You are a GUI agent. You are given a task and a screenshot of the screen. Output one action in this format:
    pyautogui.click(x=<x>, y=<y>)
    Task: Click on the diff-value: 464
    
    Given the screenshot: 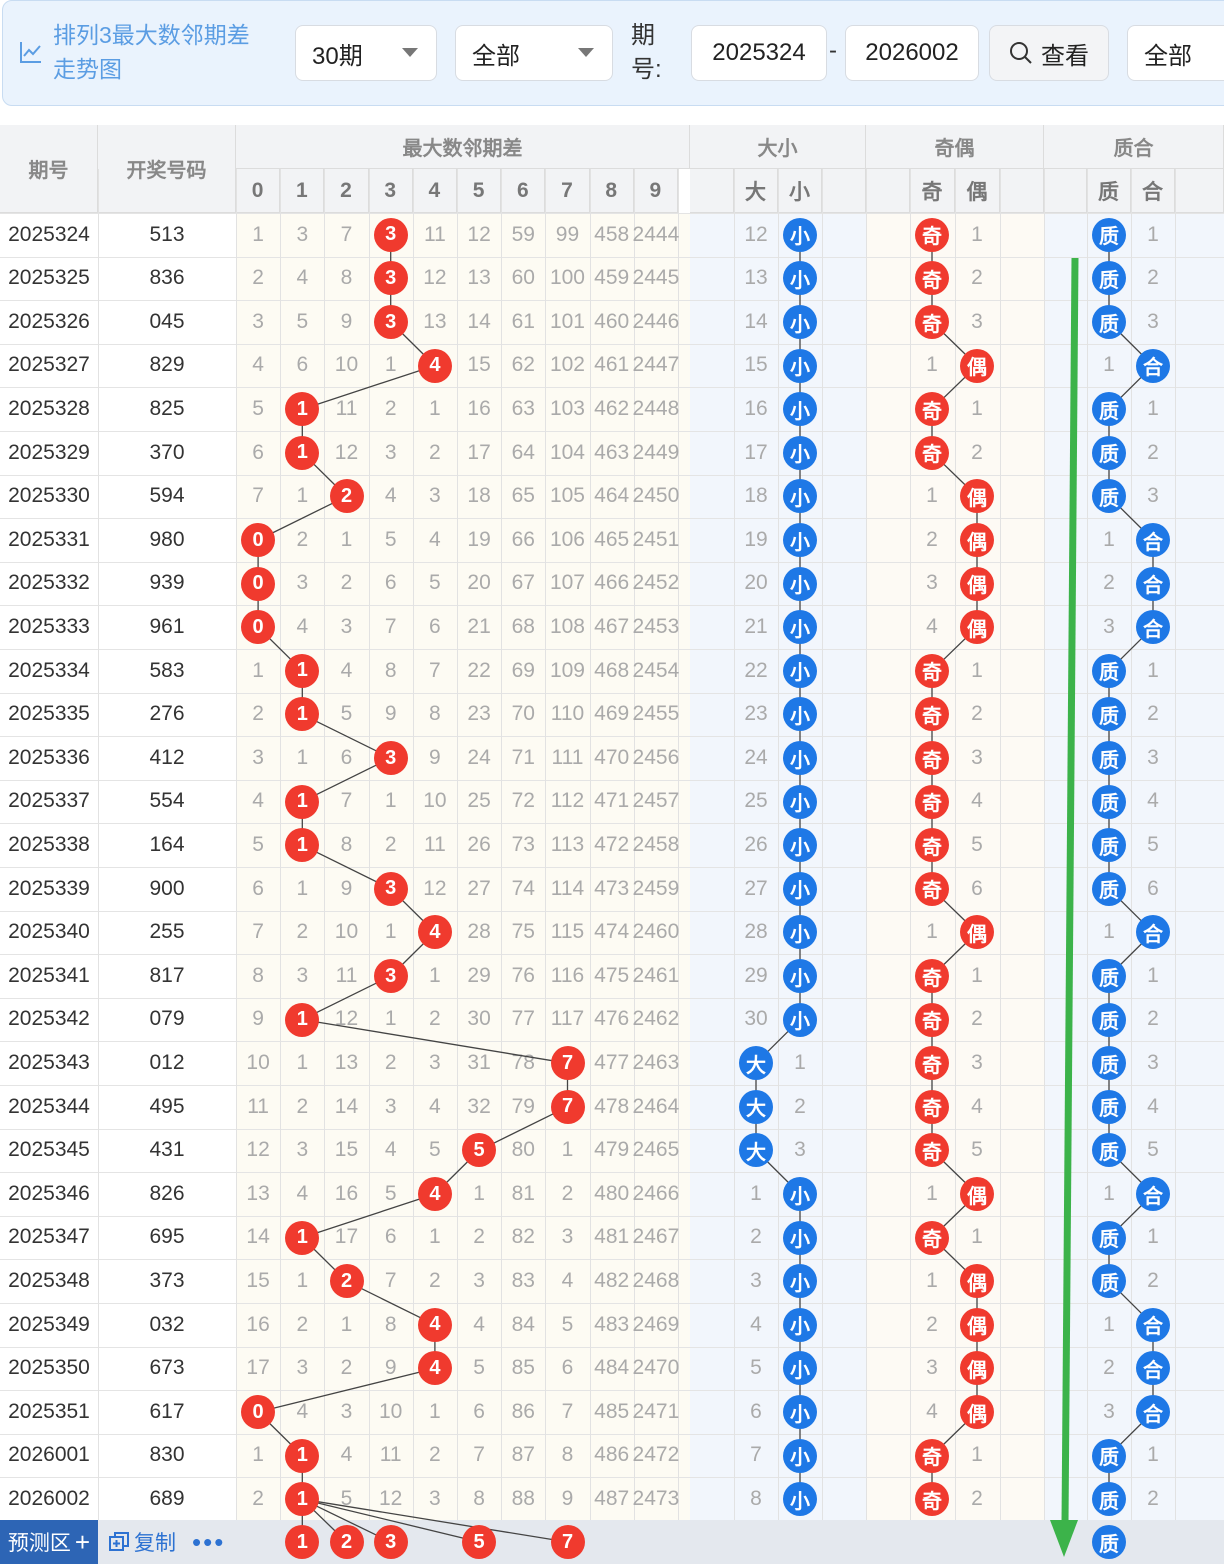 What is the action you would take?
    pyautogui.click(x=612, y=496)
    